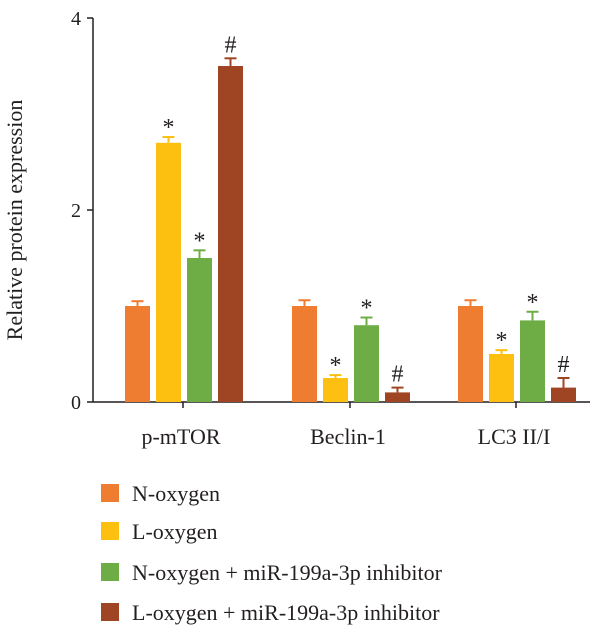 Image resolution: width=600 pixels, height=632 pixels. Describe the element at coordinates (287, 572) in the screenshot. I see `legend-label: N-oxygen + miR-199a-3p inhibitor` at that location.